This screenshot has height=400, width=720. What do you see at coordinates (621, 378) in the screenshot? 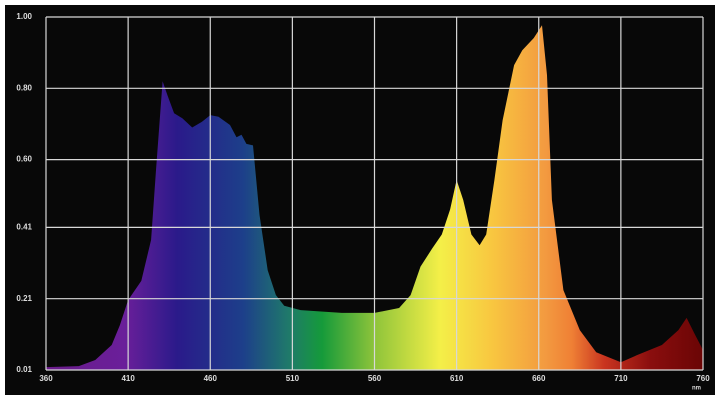
I see `x-tick-label: 710` at bounding box center [621, 378].